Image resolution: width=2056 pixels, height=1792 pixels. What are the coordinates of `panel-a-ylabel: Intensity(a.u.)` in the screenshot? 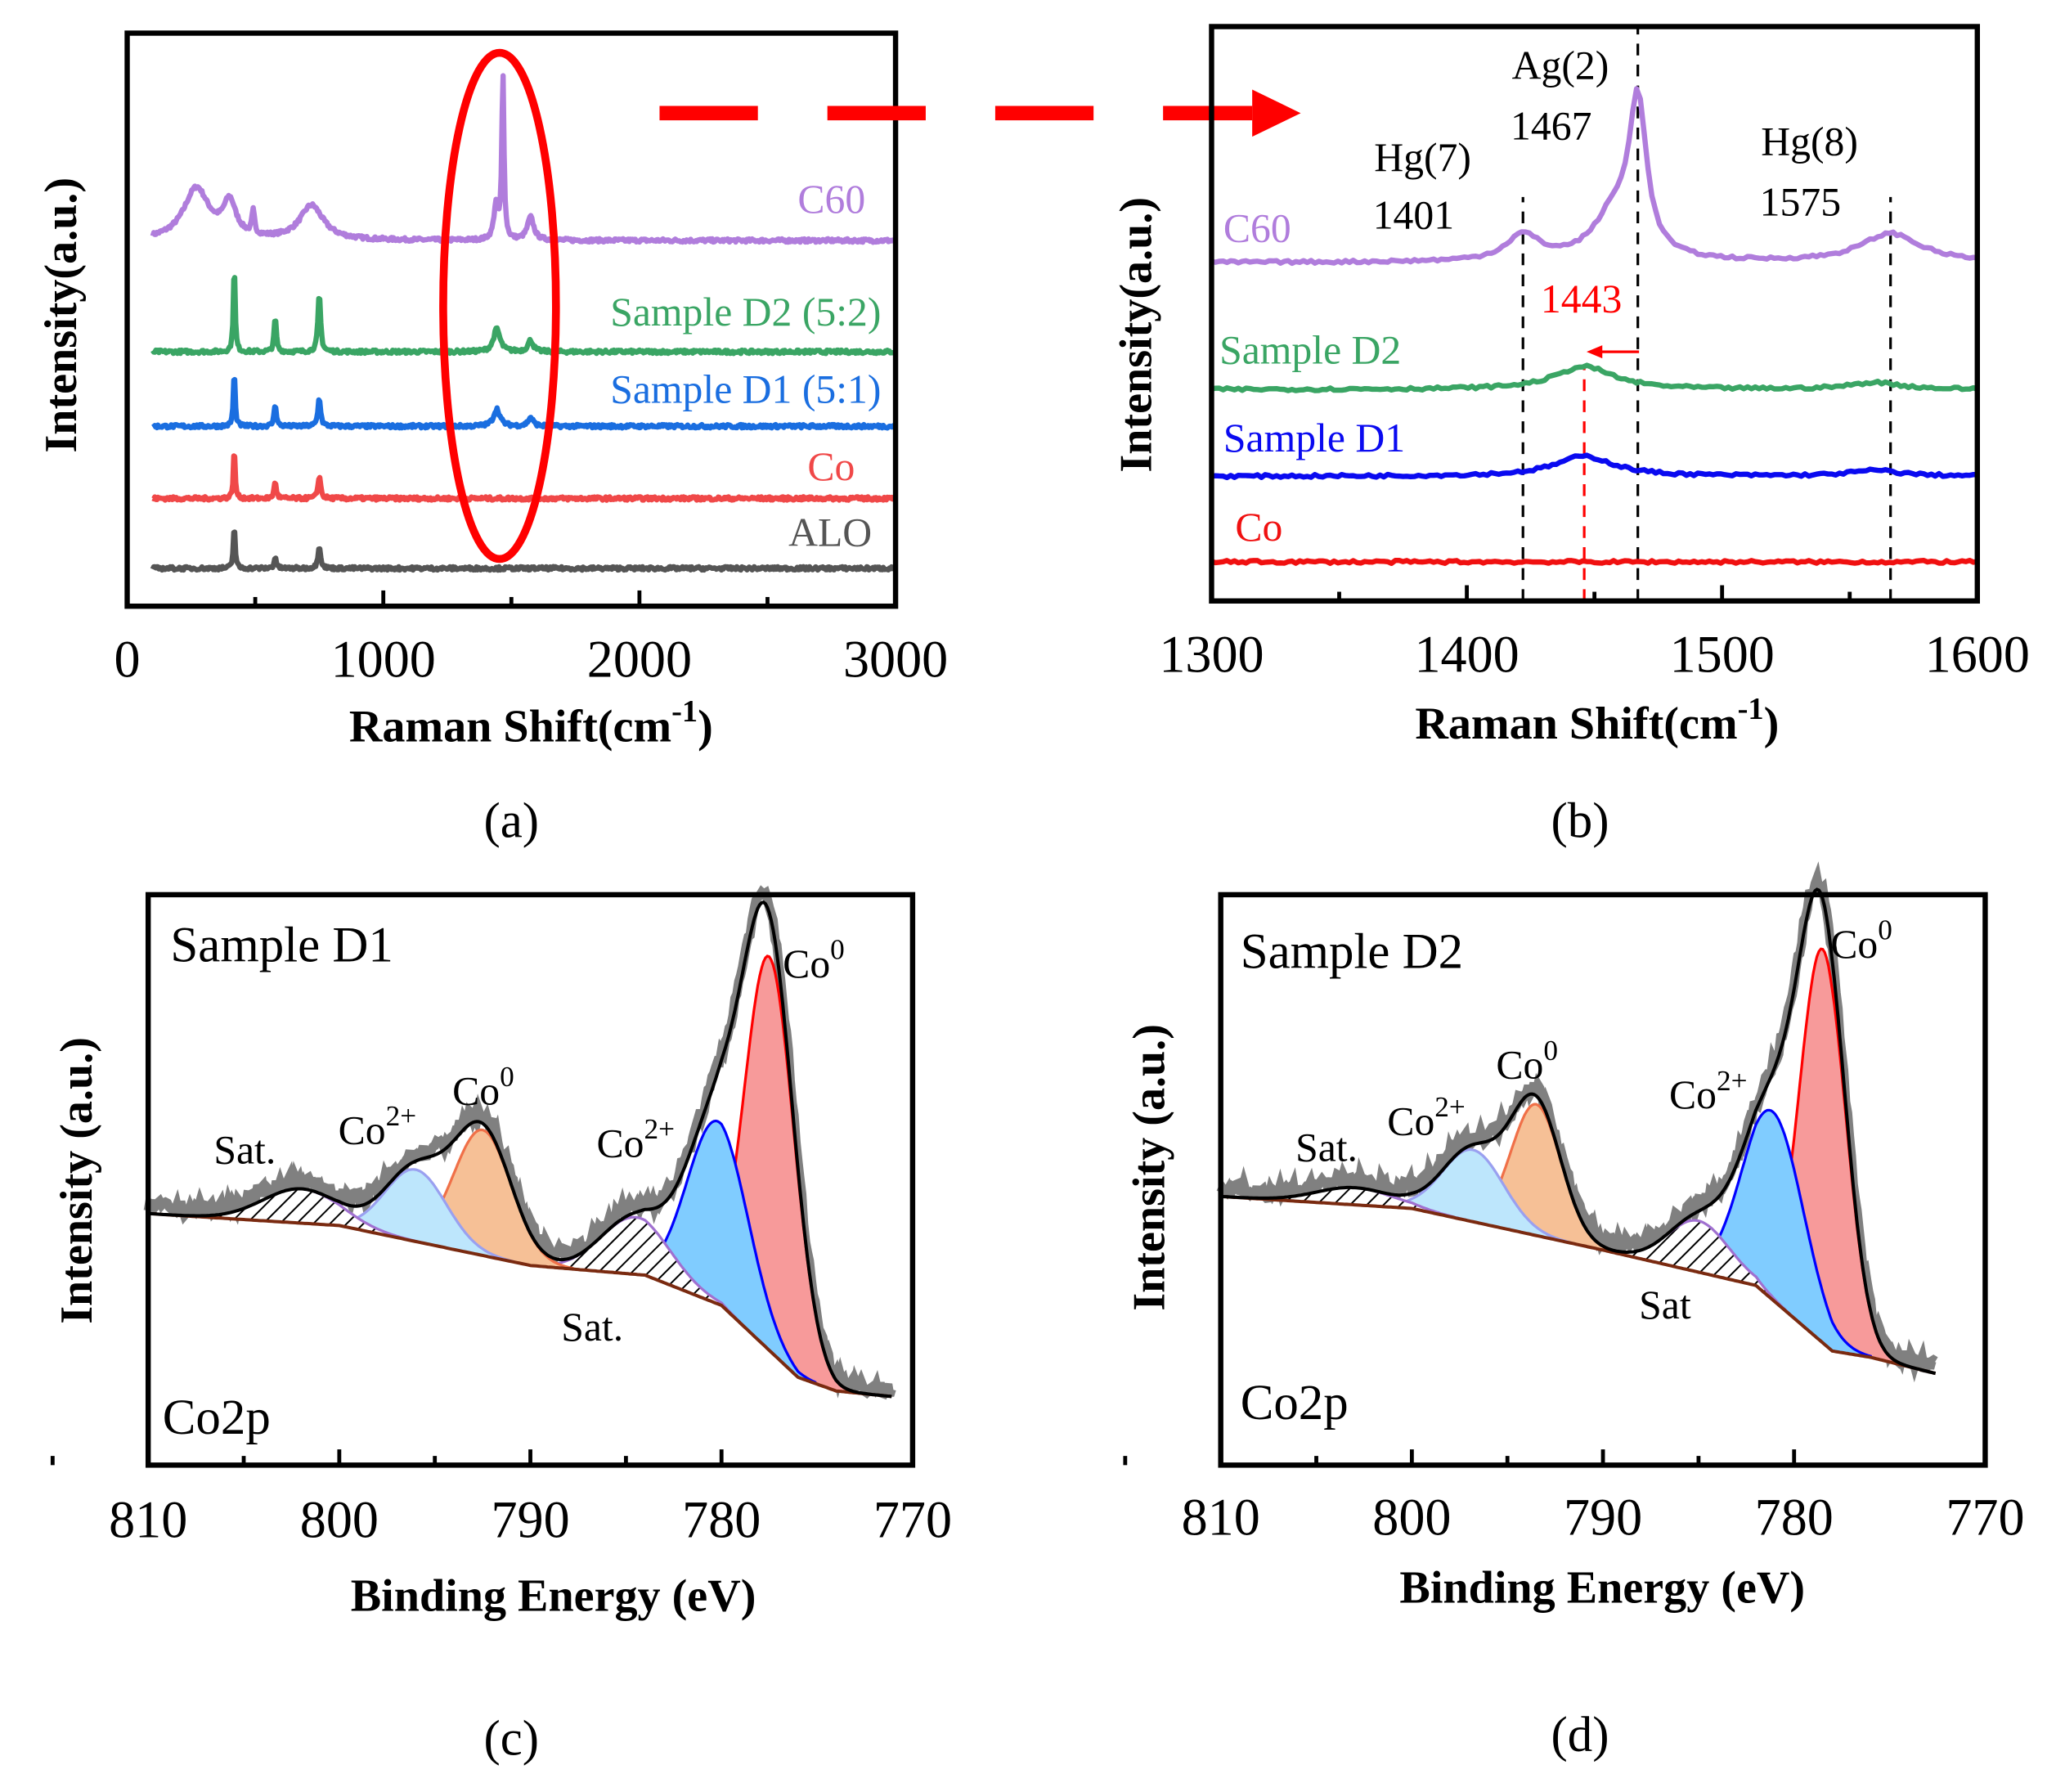 It's located at (62, 315).